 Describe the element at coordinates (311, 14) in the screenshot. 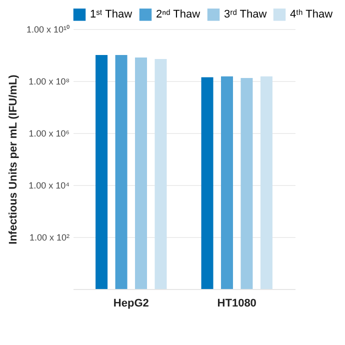

I see `legend-label: 4ᵗʰ Thaw` at that location.